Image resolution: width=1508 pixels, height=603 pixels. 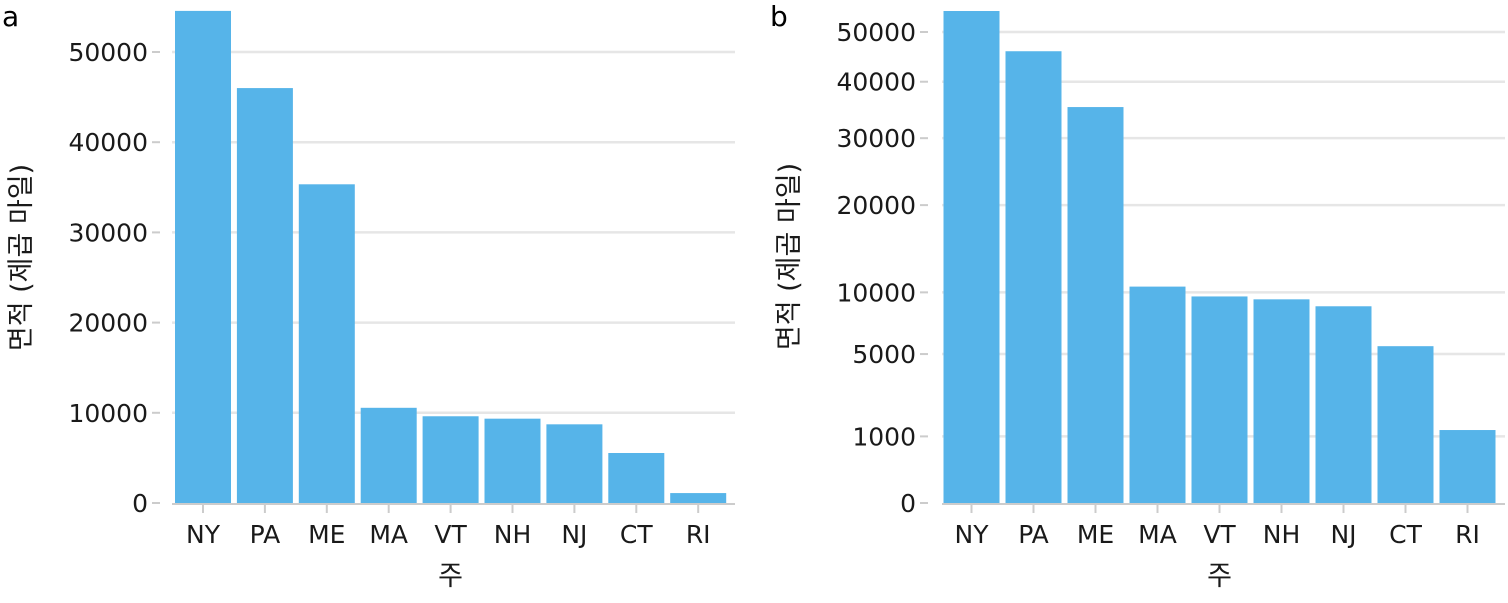 What do you see at coordinates (779, 16) in the screenshot?
I see `panel-tag: b` at bounding box center [779, 16].